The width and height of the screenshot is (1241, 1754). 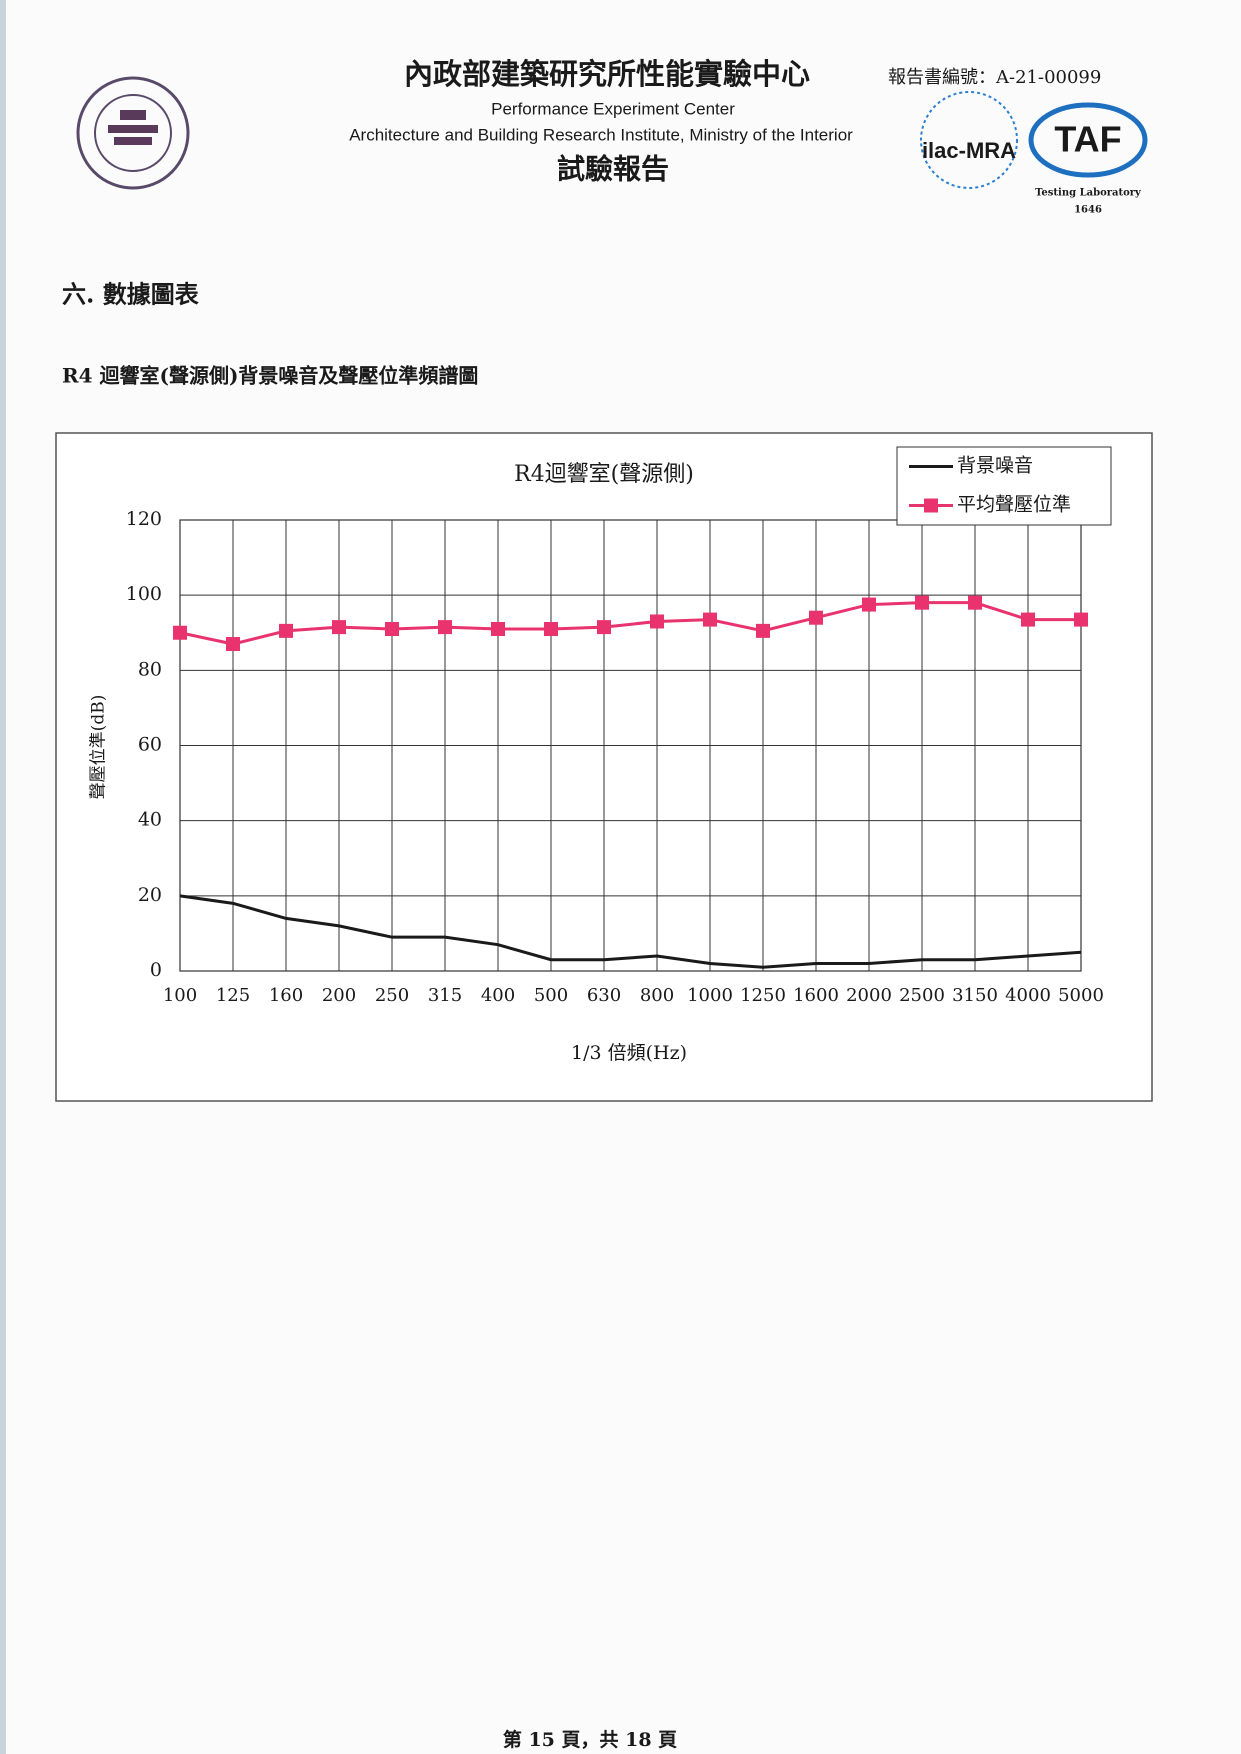 I want to click on section-title: 六. 數據圖表, so click(x=131, y=294).